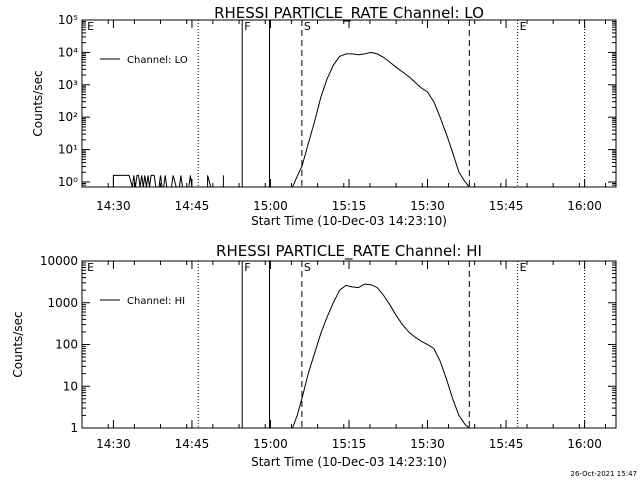  Describe the element at coordinates (68, 52) in the screenshot. I see `y-tick-label: 10⁴` at that location.